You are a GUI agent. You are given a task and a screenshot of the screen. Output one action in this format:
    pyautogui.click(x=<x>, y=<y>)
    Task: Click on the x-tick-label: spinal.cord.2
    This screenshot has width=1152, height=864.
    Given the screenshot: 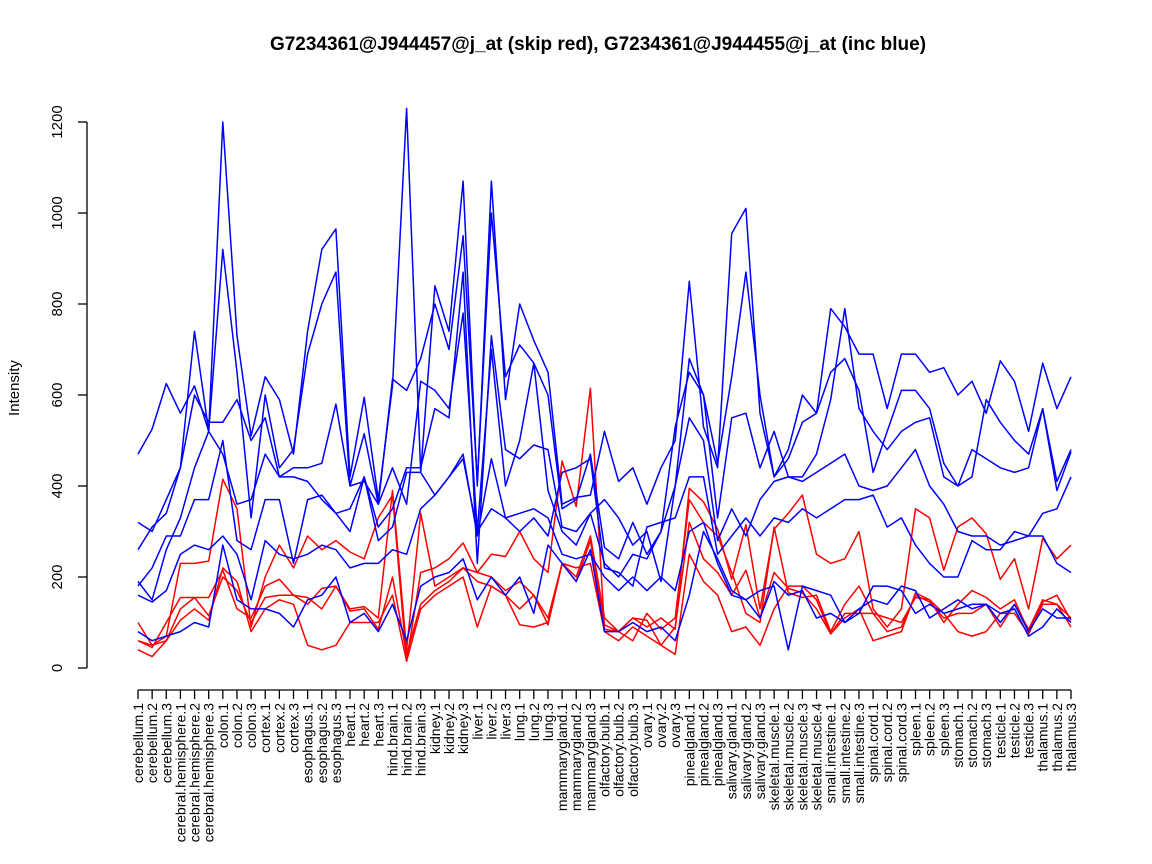 What is the action you would take?
    pyautogui.click(x=887, y=743)
    